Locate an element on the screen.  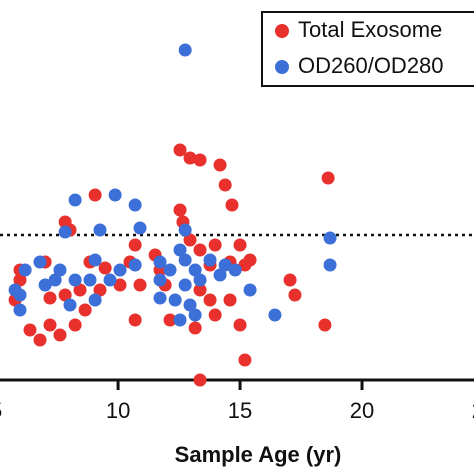
x-tick-label: 10 is located at coordinates (118, 410).